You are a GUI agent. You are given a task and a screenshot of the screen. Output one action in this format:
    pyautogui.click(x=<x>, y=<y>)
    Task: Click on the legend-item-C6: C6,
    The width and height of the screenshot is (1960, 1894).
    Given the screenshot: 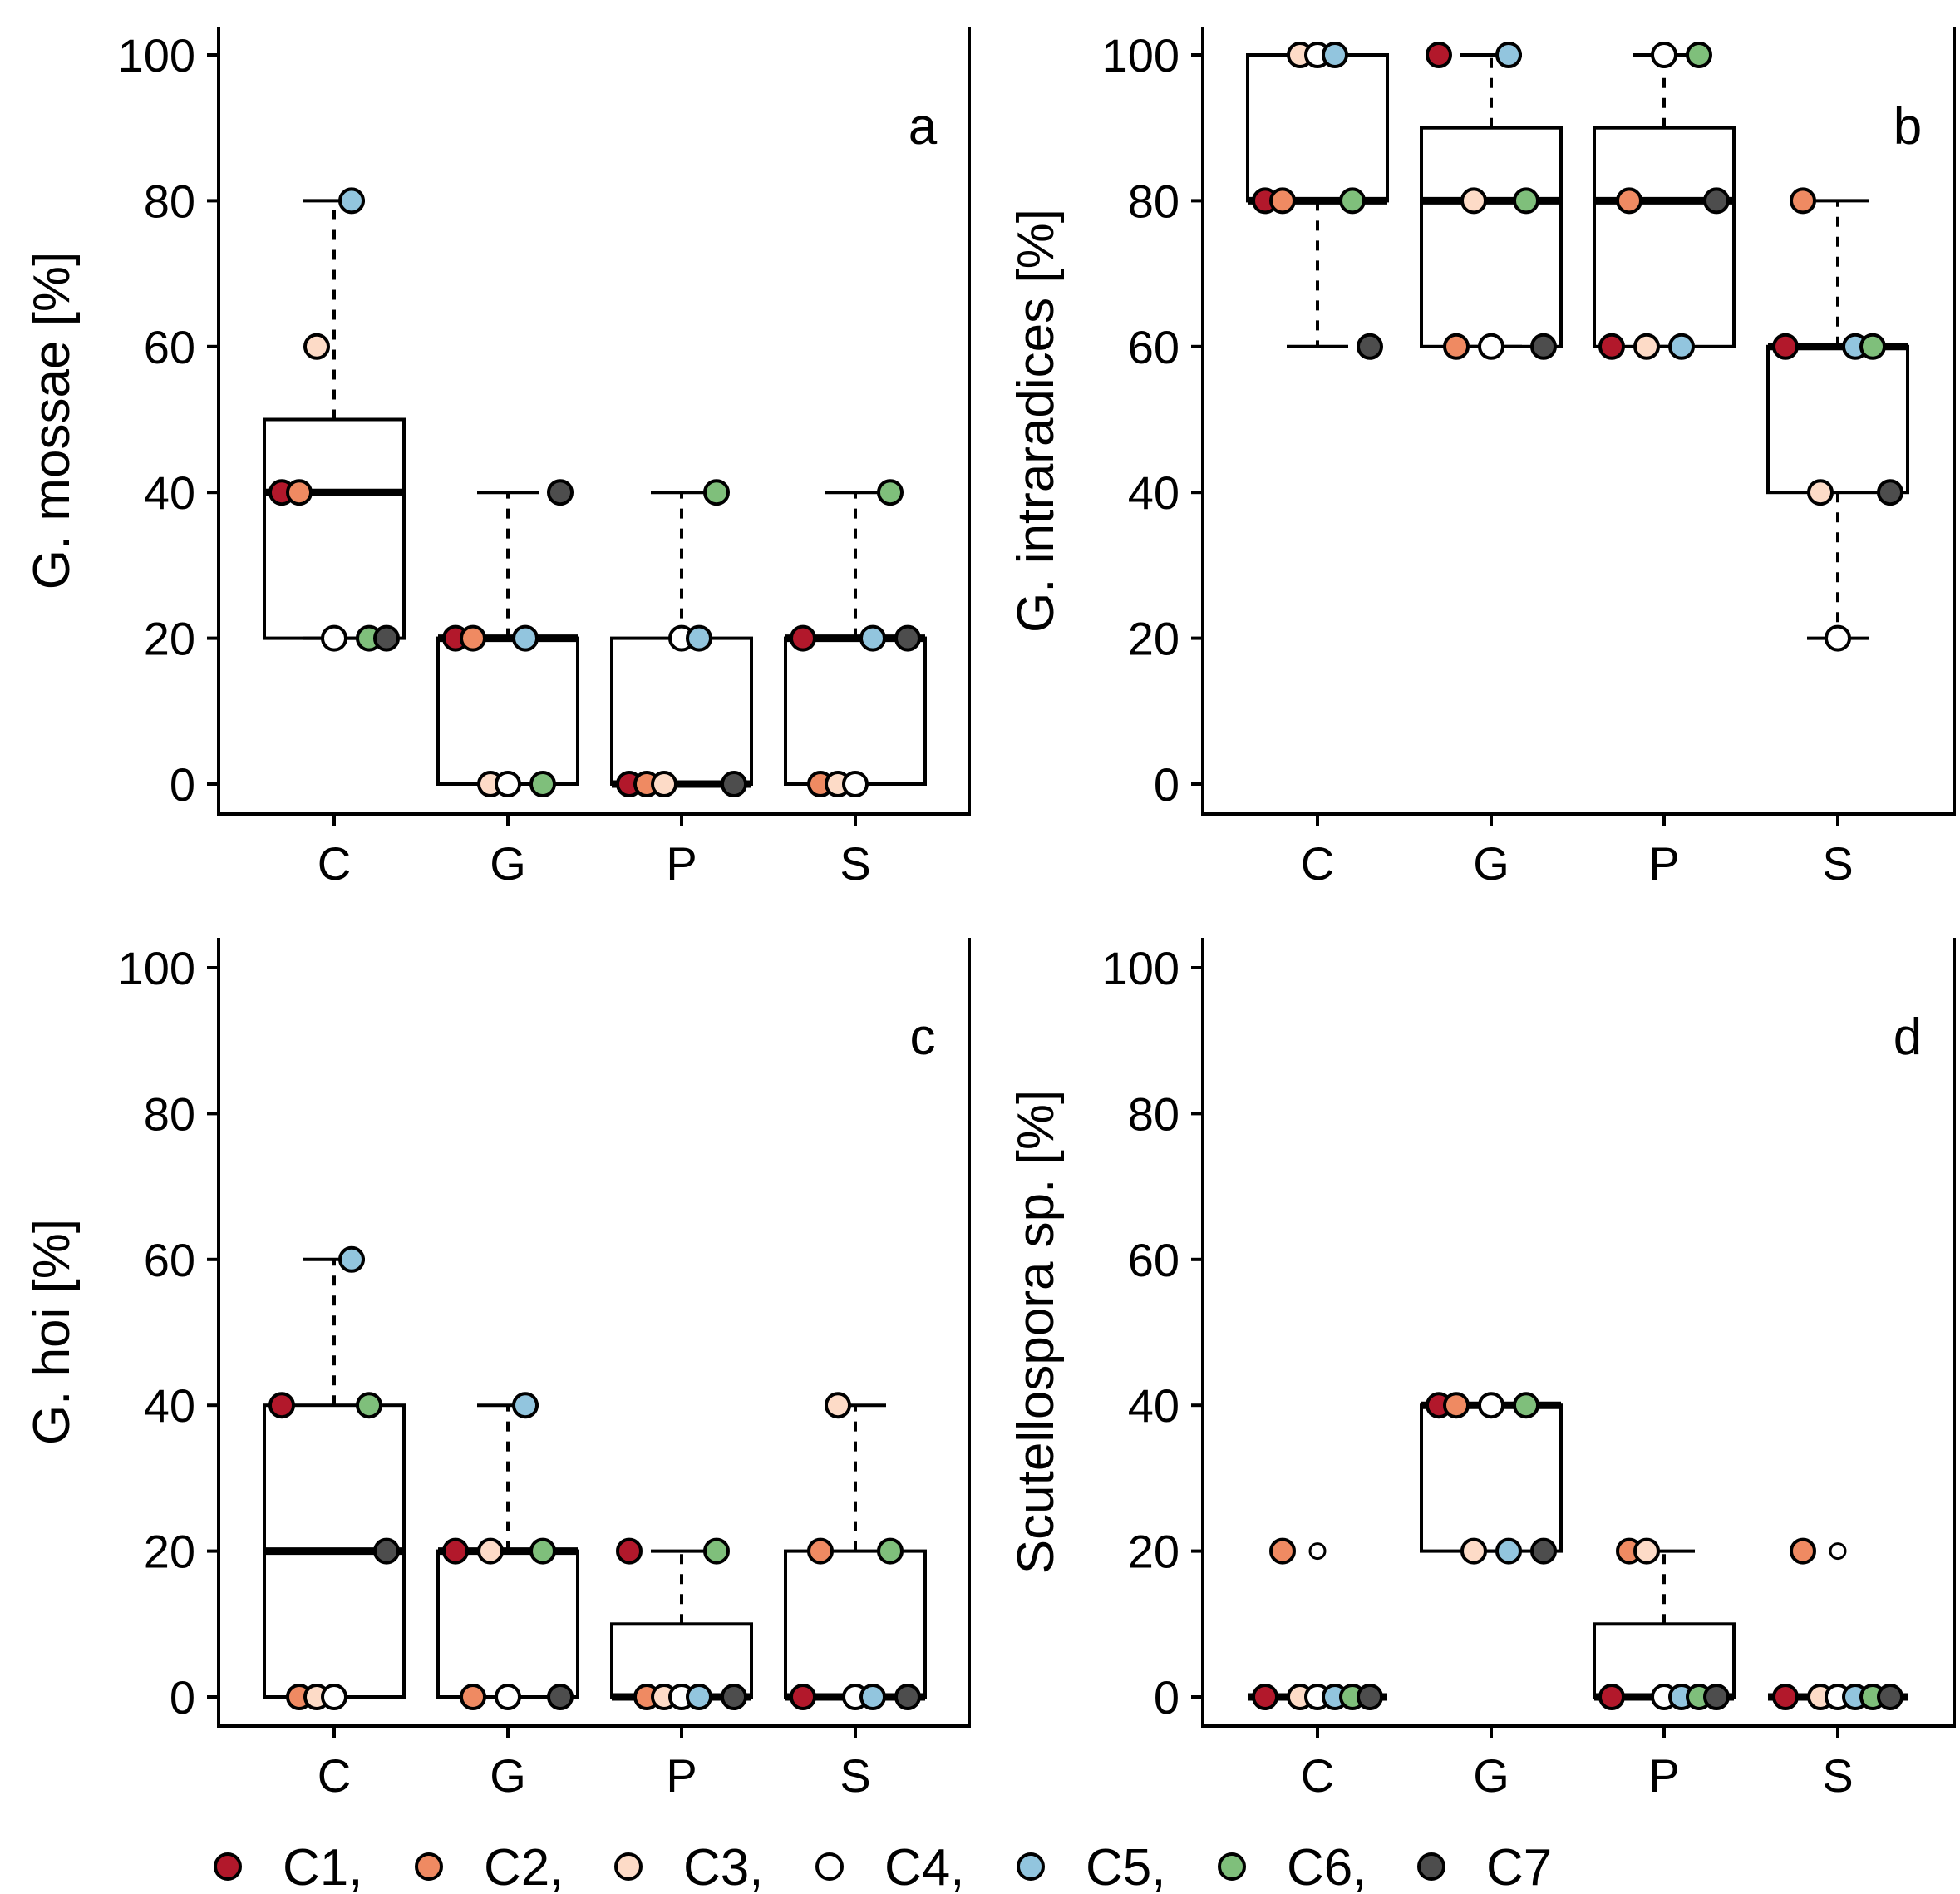 What is the action you would take?
    pyautogui.click(x=1293, y=1866)
    